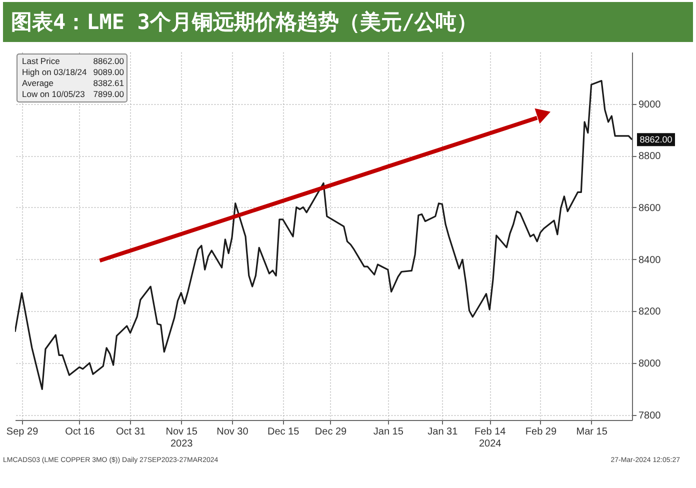 The width and height of the screenshot is (696, 488). I want to click on x-tick-label: Dec 15, so click(283, 432).